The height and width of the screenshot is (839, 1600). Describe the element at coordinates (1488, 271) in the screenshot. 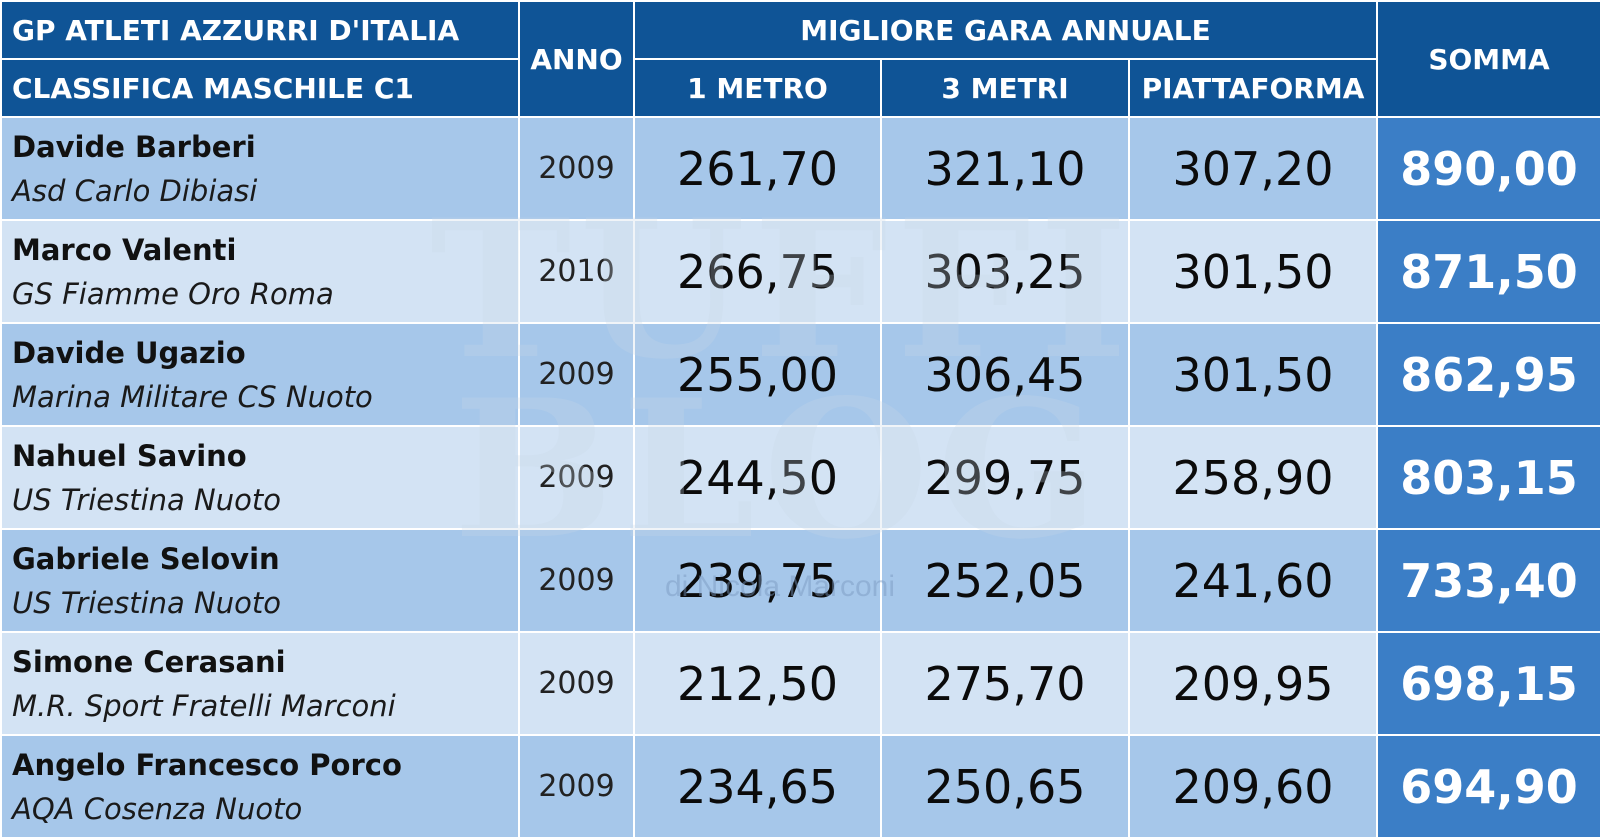

I see `score-sum: 871,50` at that location.